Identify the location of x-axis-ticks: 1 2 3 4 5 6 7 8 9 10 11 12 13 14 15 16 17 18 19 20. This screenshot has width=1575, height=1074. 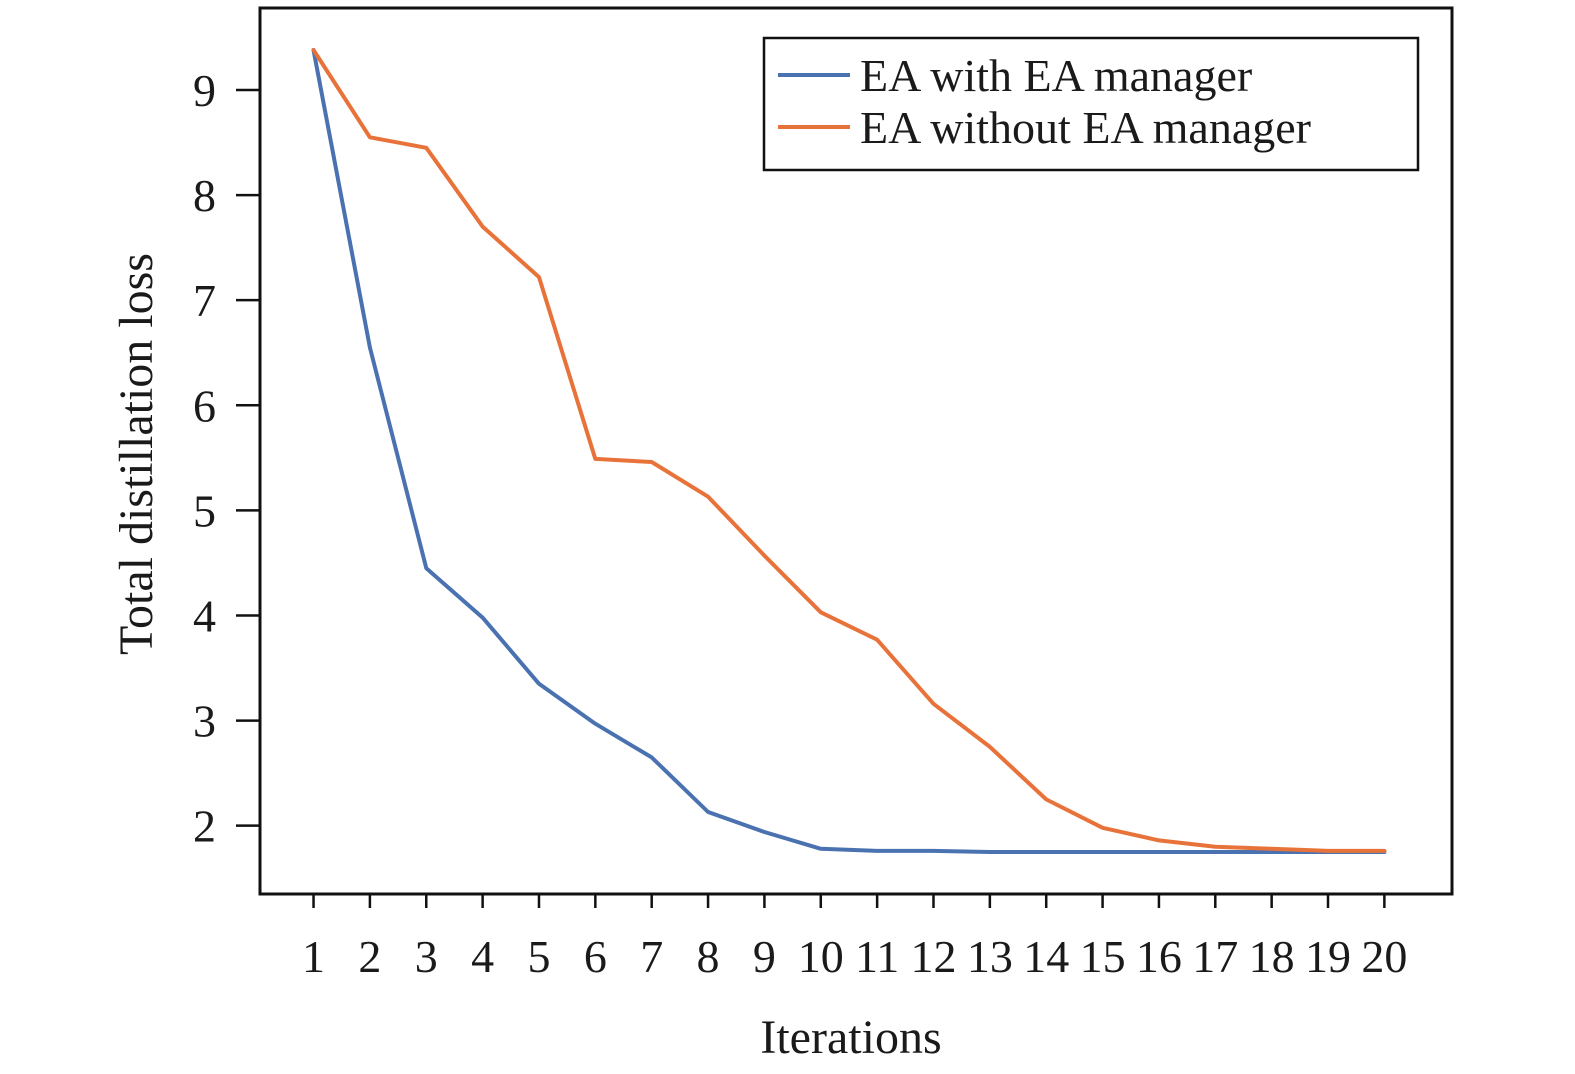
(854, 938).